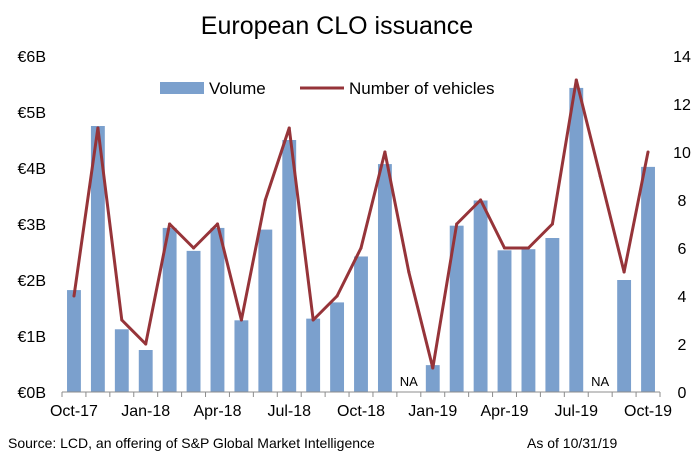 The width and height of the screenshot is (700, 464). Describe the element at coordinates (648, 411) in the screenshot. I see `x-tick-label: Oct-19` at that location.